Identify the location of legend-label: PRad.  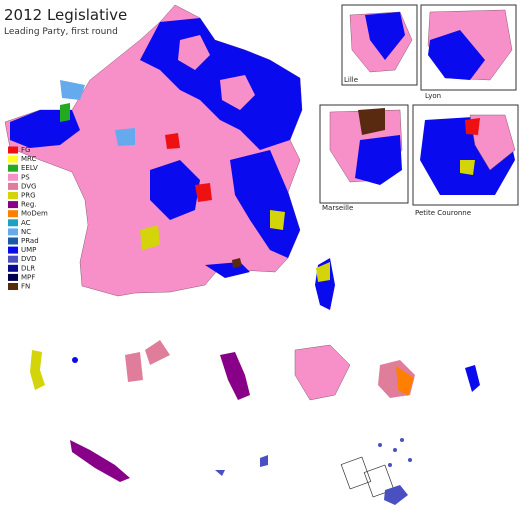
(30, 241).